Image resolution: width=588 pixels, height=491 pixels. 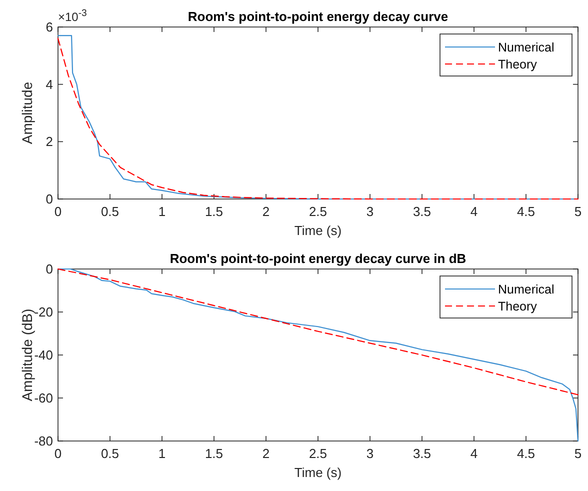 What do you see at coordinates (43, 355) in the screenshot?
I see `y-tick-label: -40` at bounding box center [43, 355].